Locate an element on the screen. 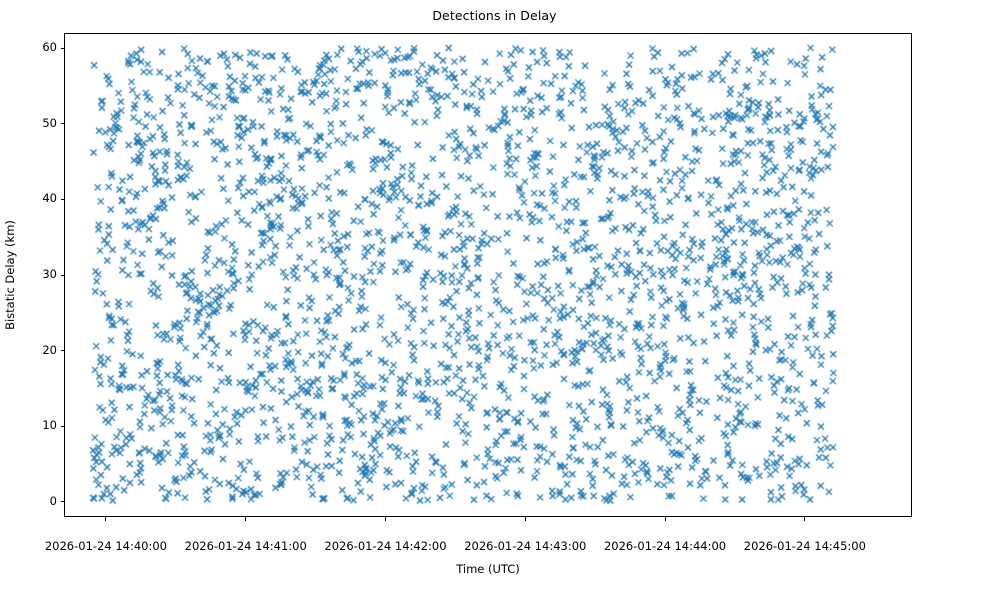 The width and height of the screenshot is (989, 590). y-axis-label: Bistatic Delay (km) is located at coordinates (10, 275).